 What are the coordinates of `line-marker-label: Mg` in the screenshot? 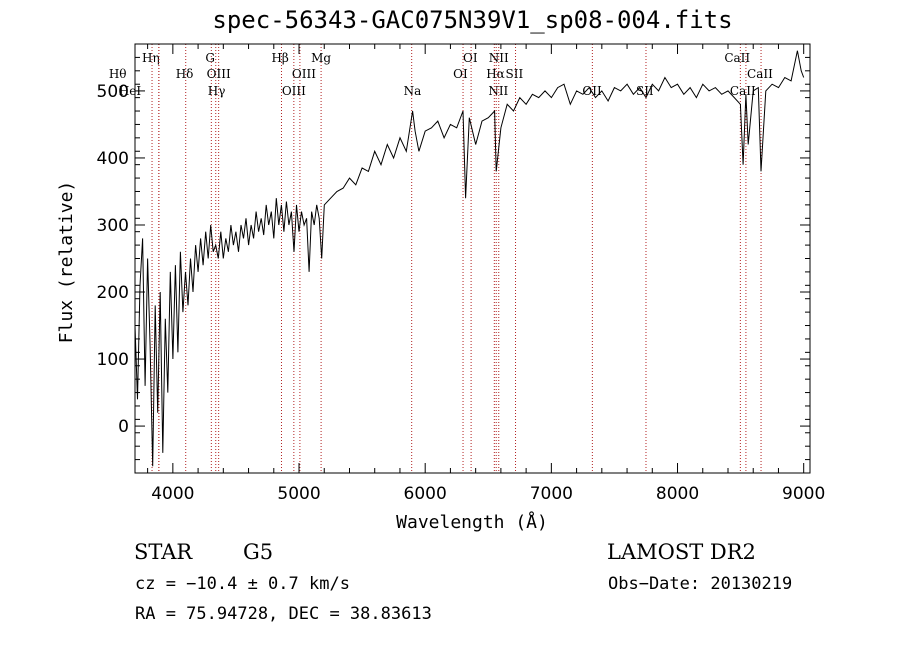 It's located at (321, 58).